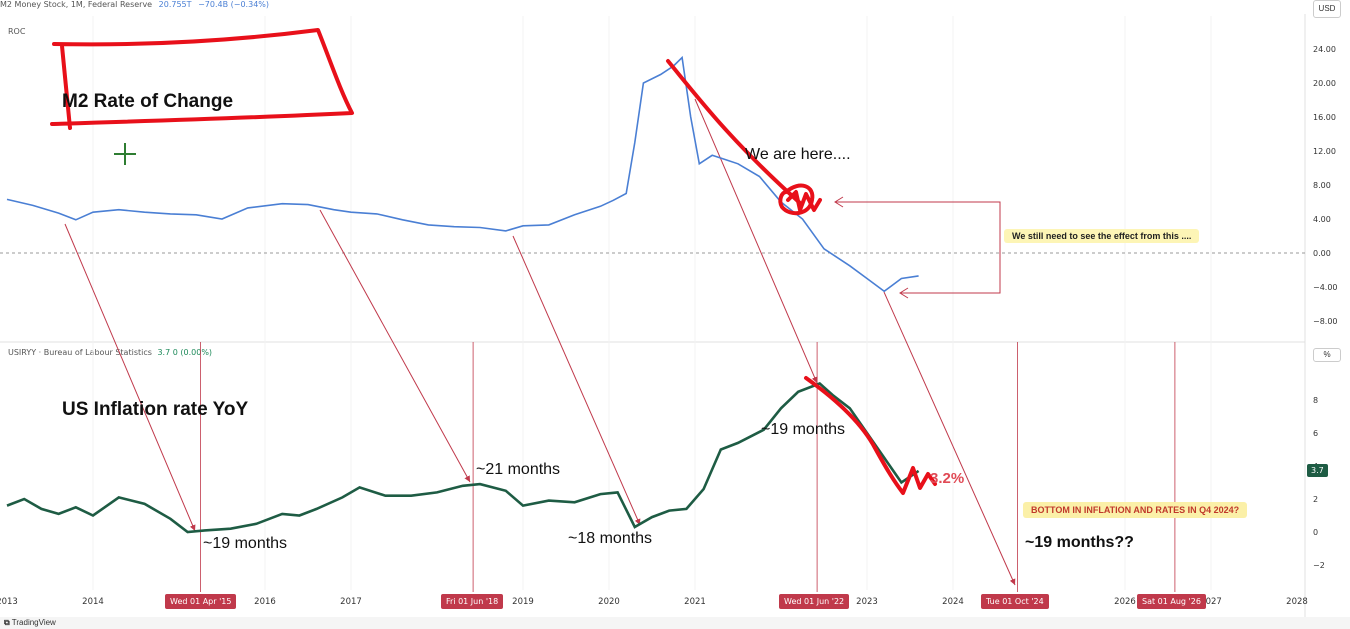  I want to click on upper-y-tick: −4.00, so click(1325, 287).